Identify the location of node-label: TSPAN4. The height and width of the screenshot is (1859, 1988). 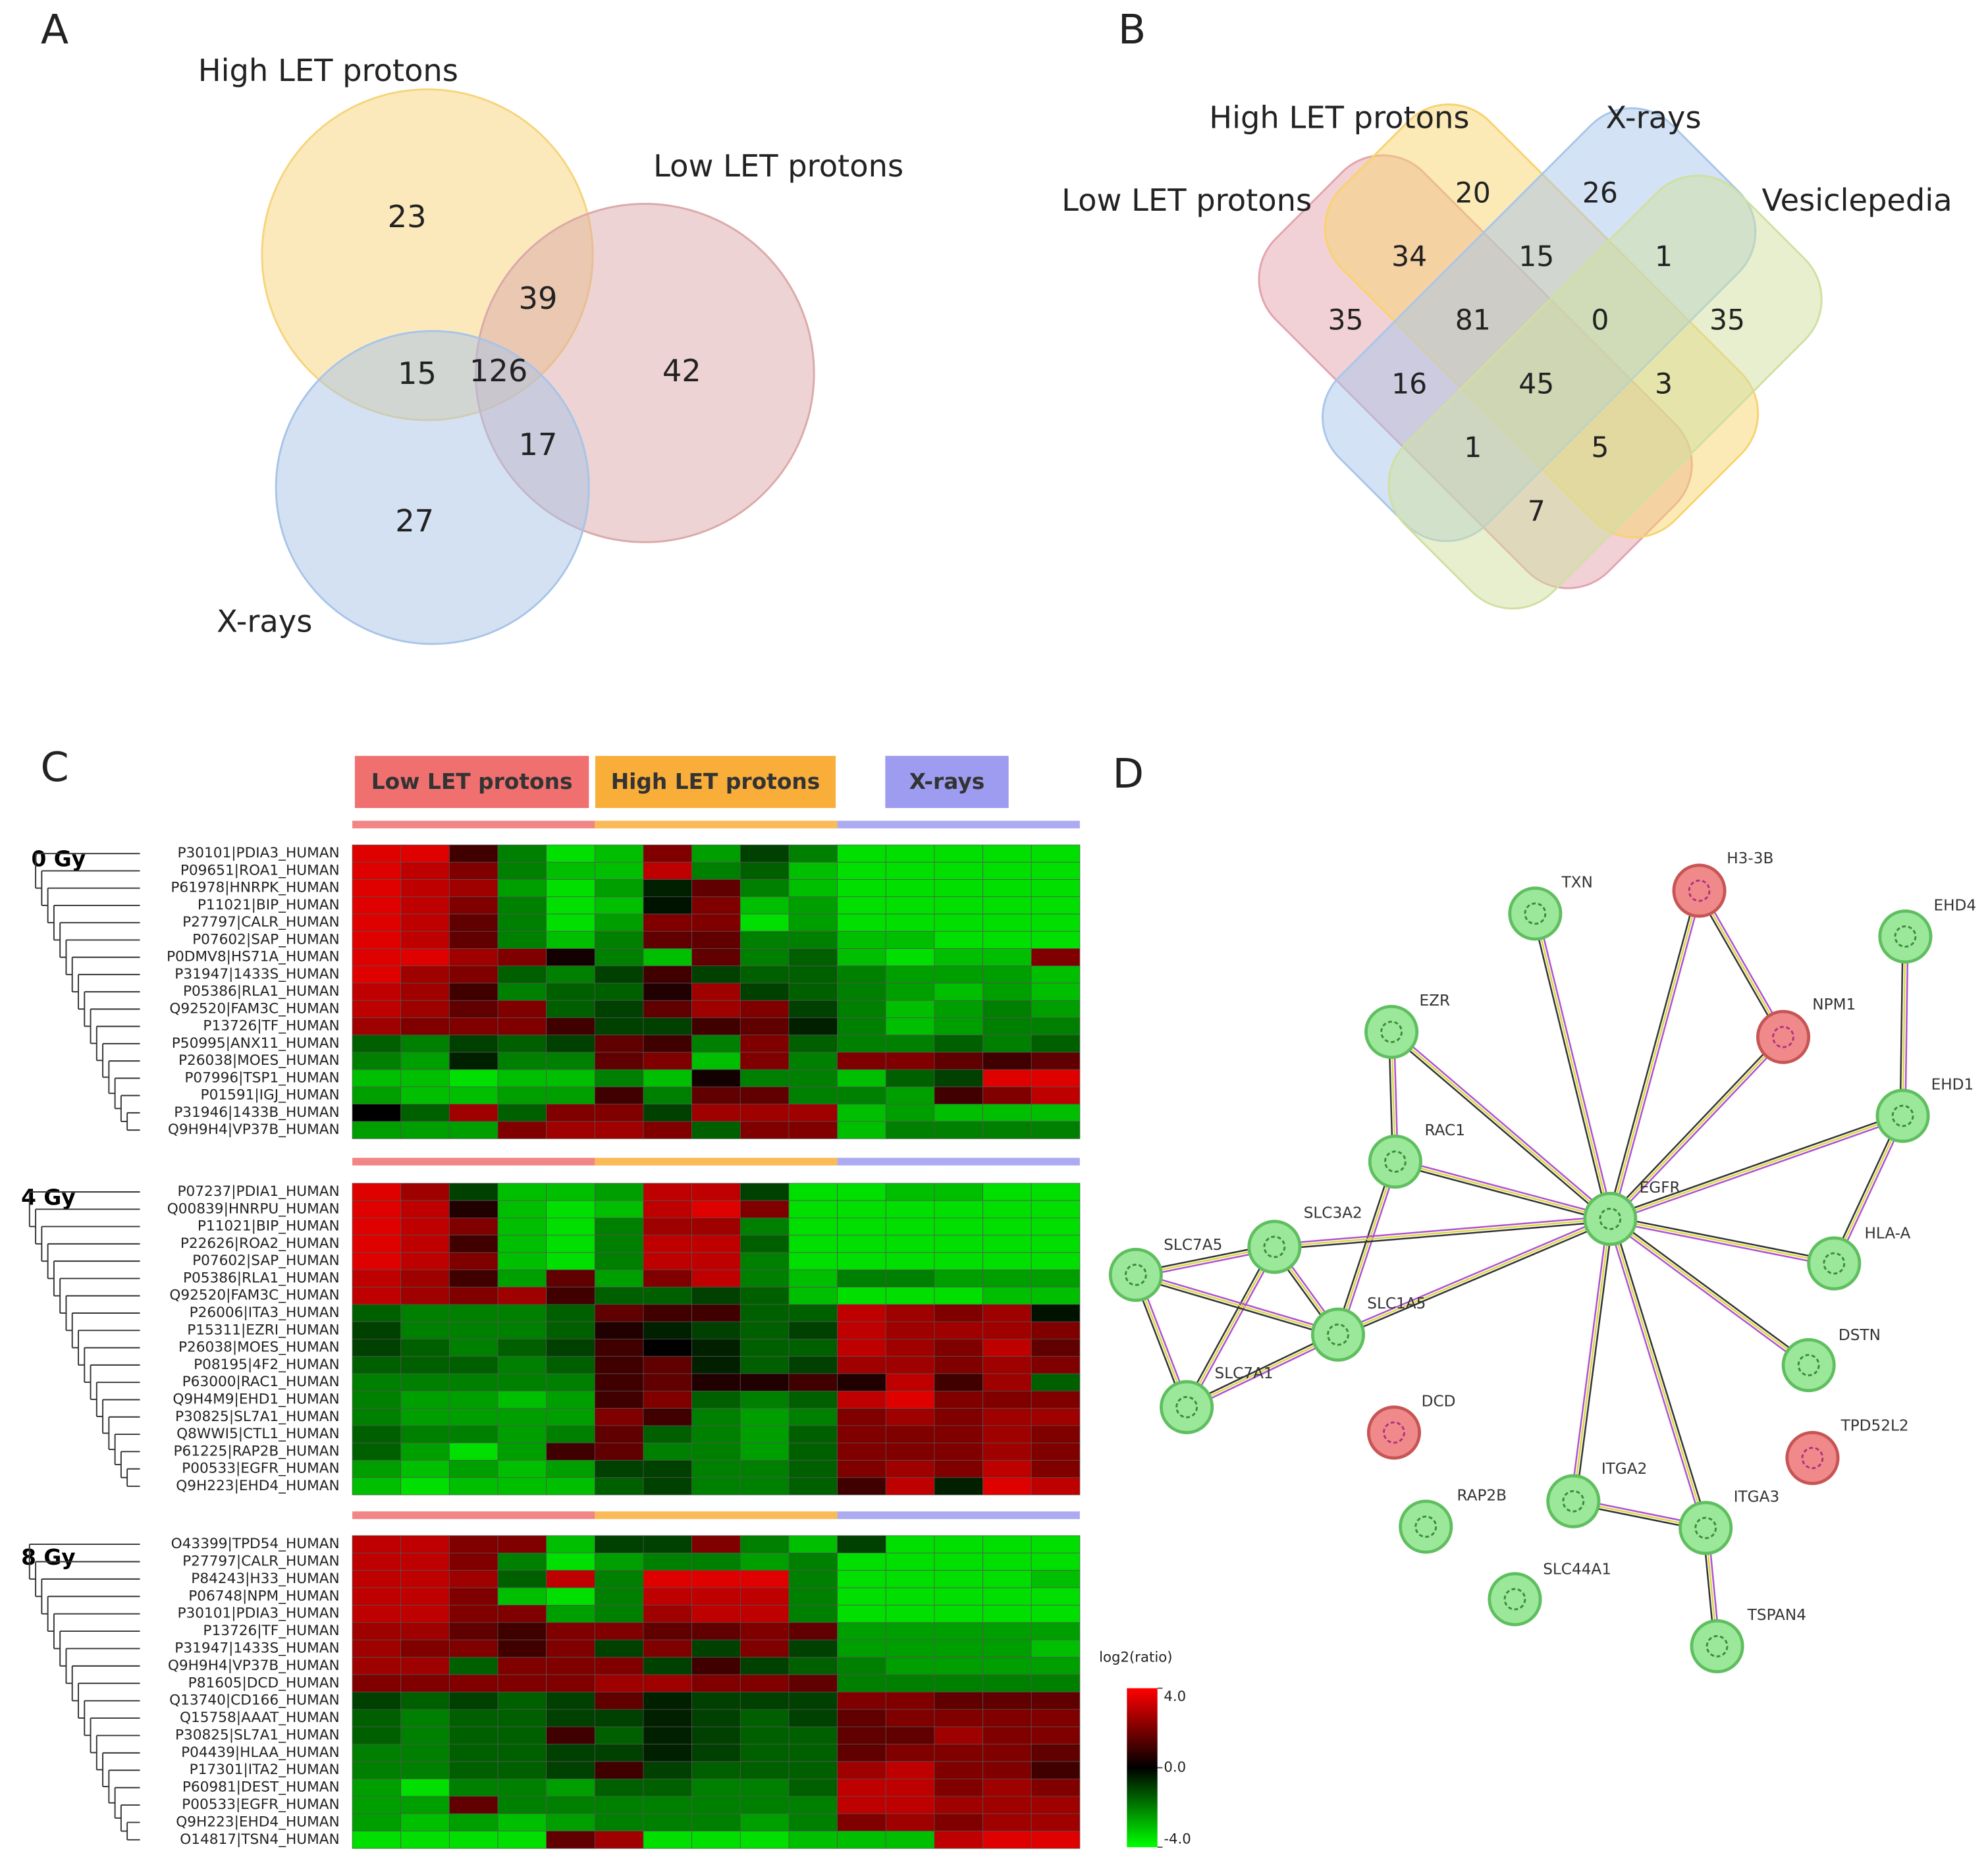
(1776, 1615).